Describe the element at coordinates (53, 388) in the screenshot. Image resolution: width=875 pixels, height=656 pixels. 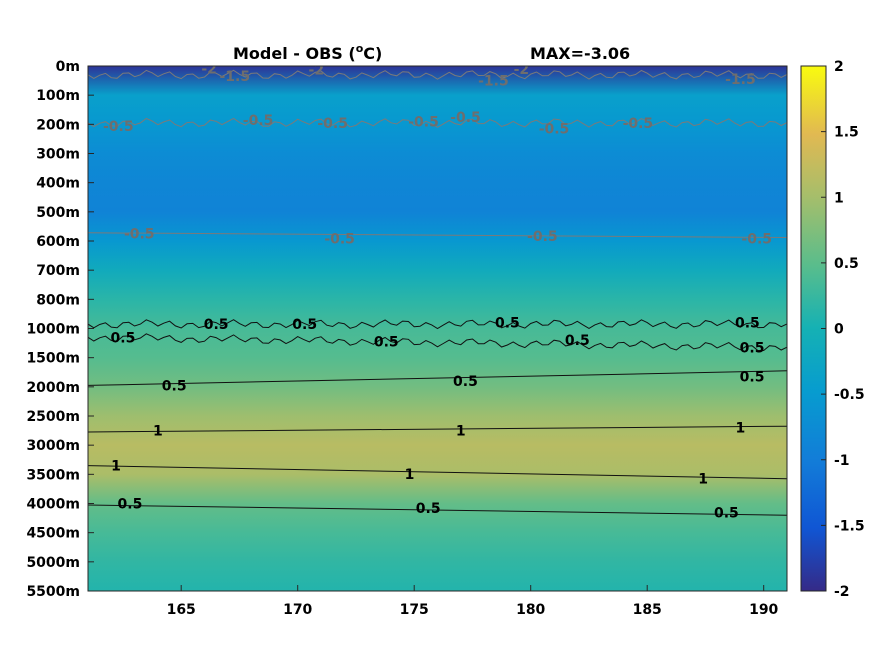
I see `y-tick-label: 2000m` at that location.